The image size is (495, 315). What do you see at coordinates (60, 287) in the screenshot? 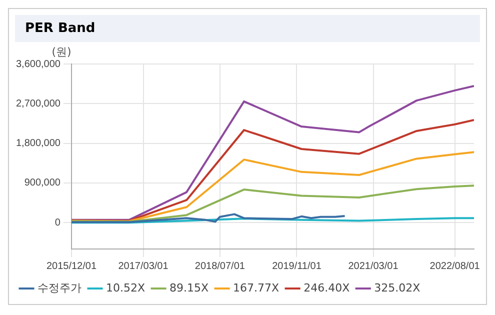
I see `legend-label: 수정주가` at bounding box center [60, 287].